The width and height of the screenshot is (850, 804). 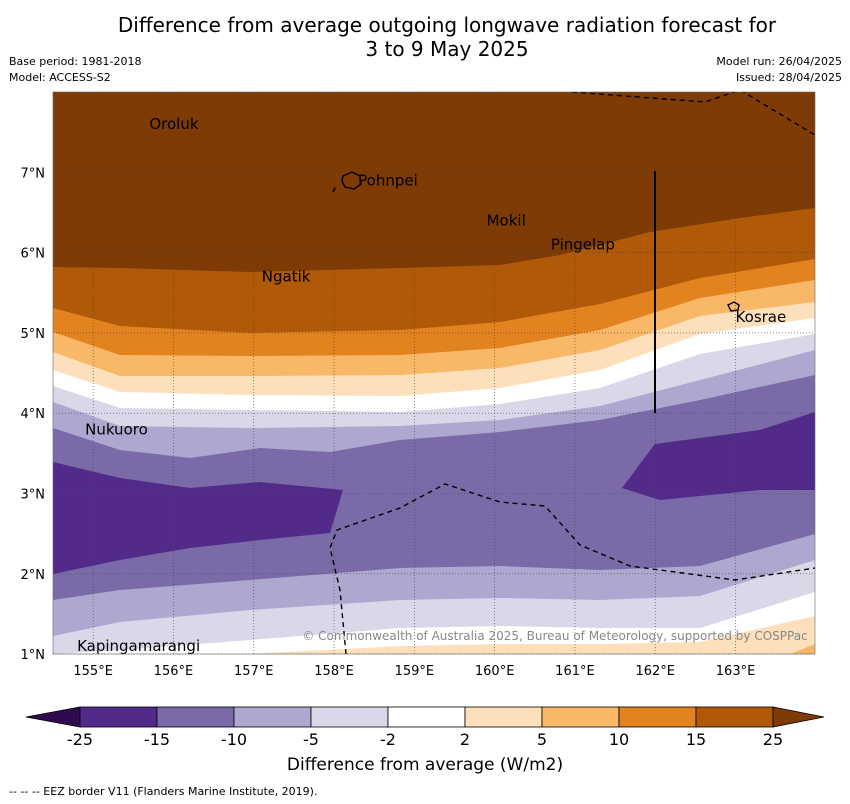 What do you see at coordinates (779, 70) in the screenshot?
I see `meta-right: Model run: 26/04/2025 Issued: 28/04/2025` at bounding box center [779, 70].